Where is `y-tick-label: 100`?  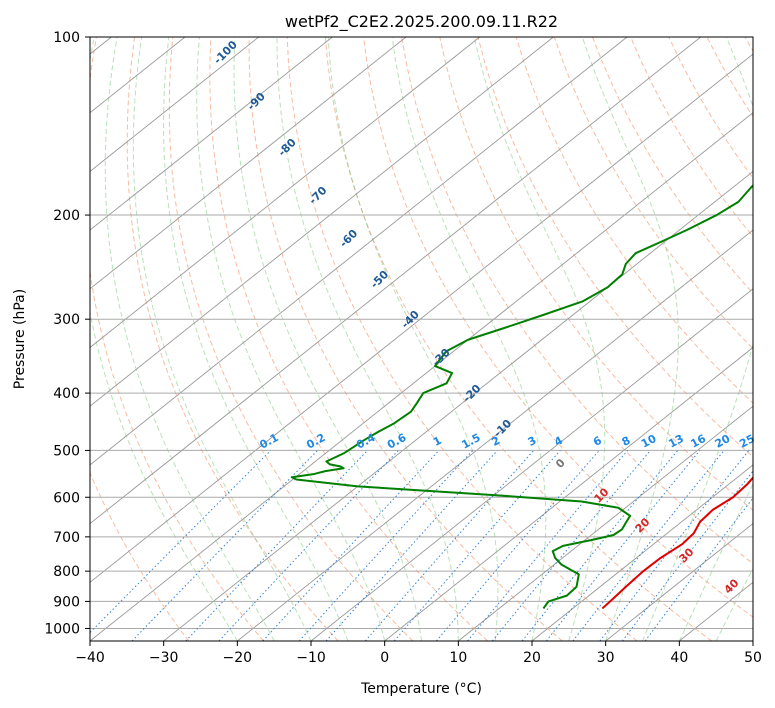 y-tick-label: 100 is located at coordinates (66, 38).